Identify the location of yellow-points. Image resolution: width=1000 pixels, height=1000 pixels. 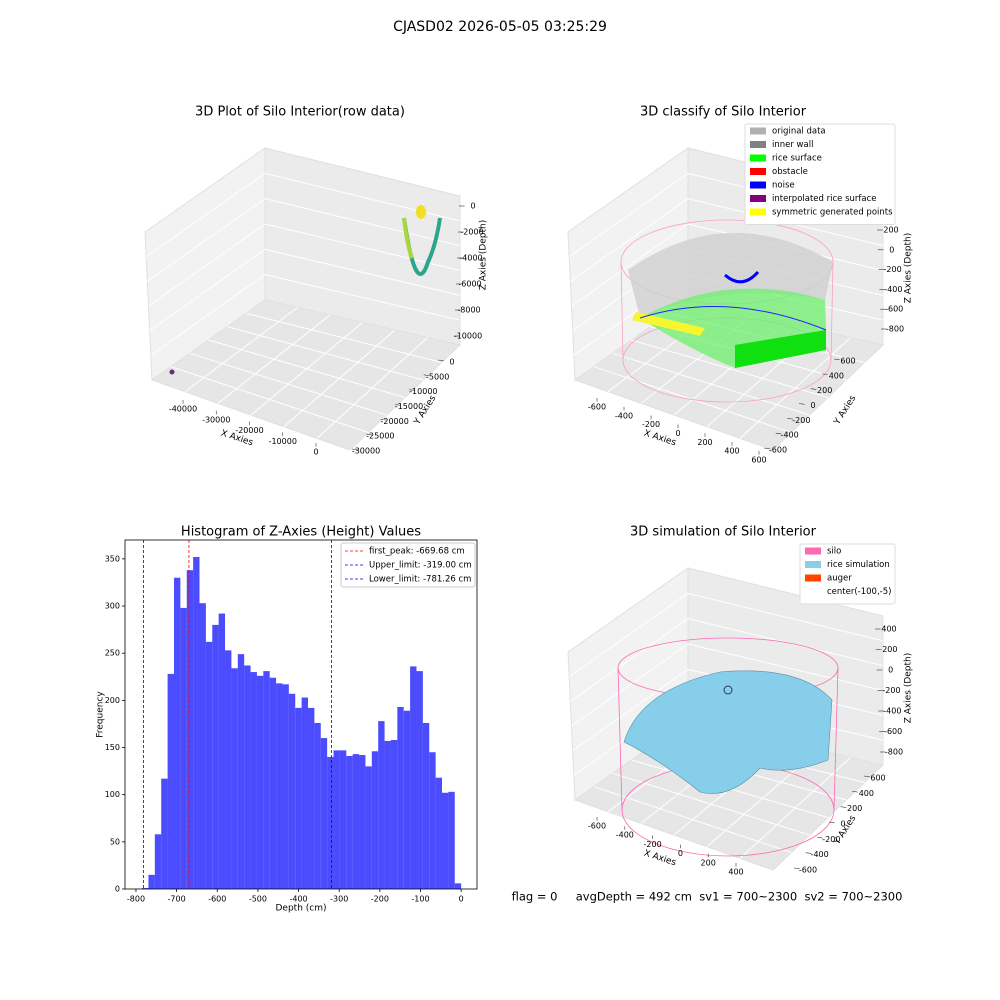
(668, 324).